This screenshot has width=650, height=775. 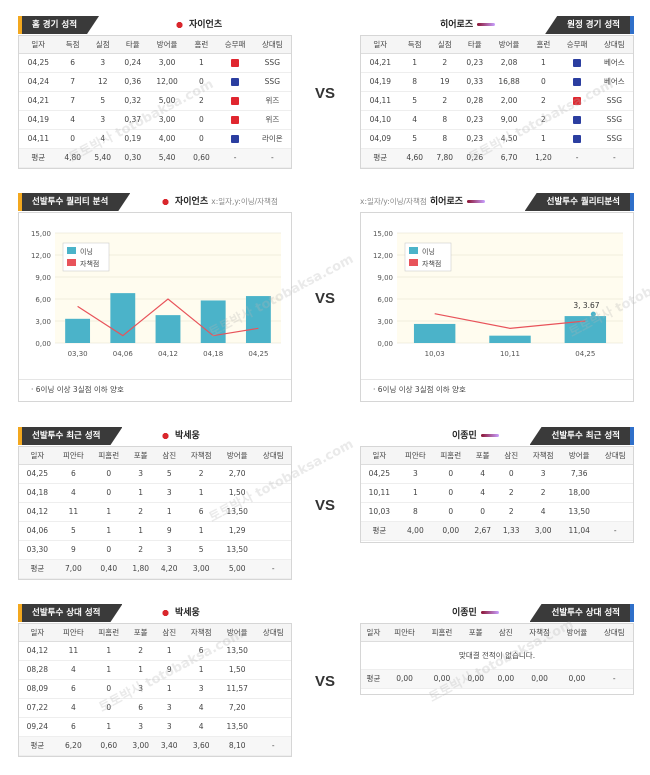 What do you see at coordinates (132, 63) in the screenshot?
I see `table-cell: 0,24` at bounding box center [132, 63].